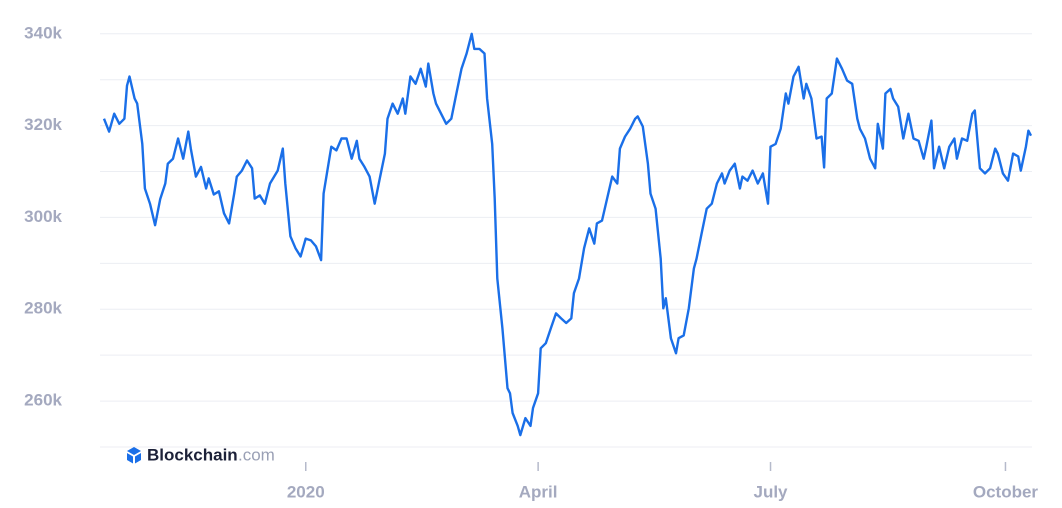 This screenshot has width=1062, height=508. I want to click on logo-left, so click(130, 458).